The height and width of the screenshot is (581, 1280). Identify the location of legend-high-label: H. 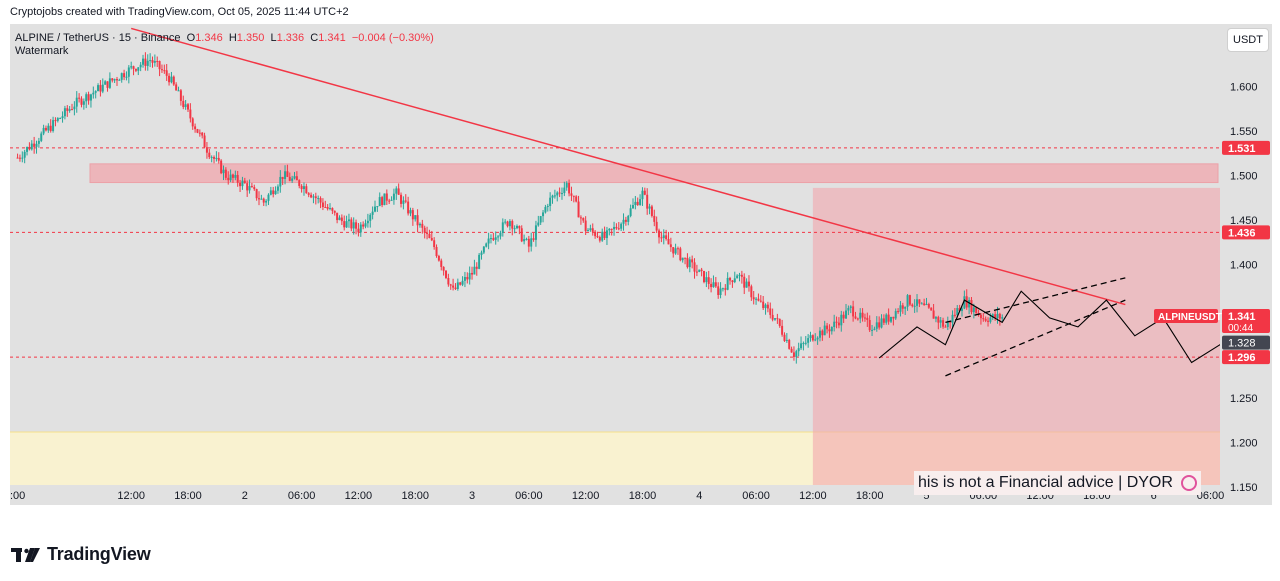
(232, 38).